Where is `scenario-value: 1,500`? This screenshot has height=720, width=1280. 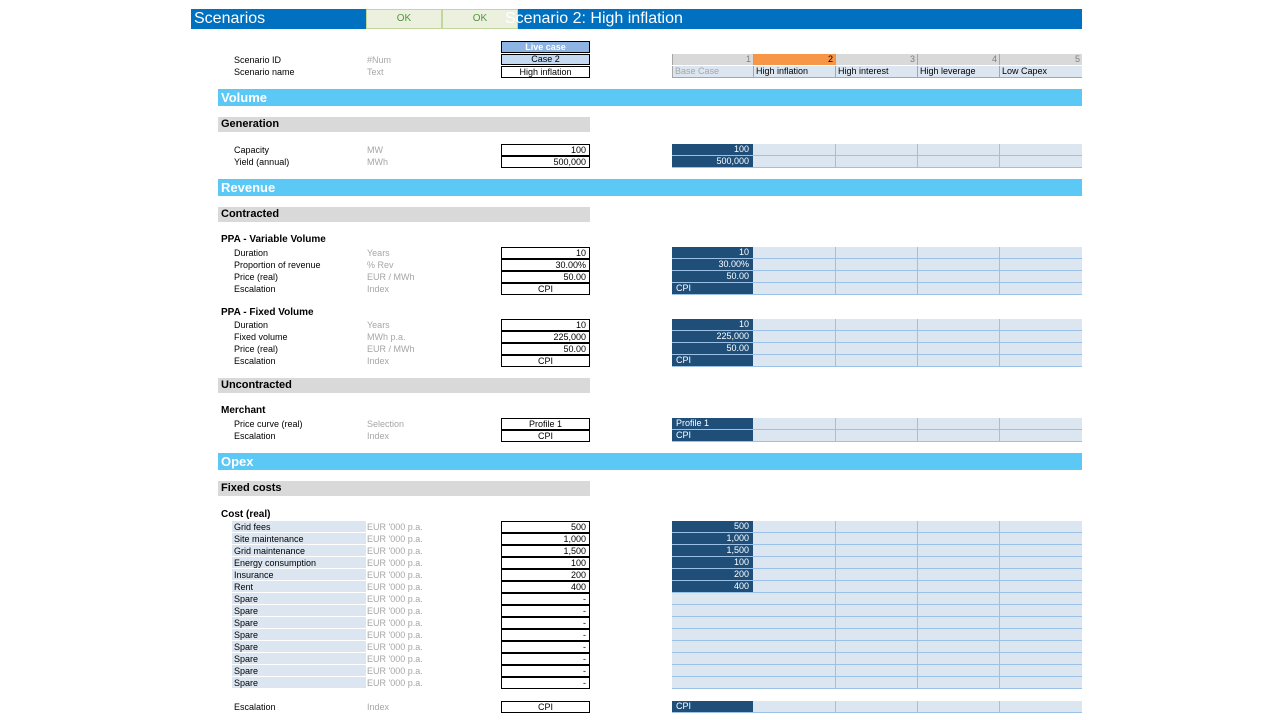
scenario-value: 1,500 is located at coordinates (712, 551).